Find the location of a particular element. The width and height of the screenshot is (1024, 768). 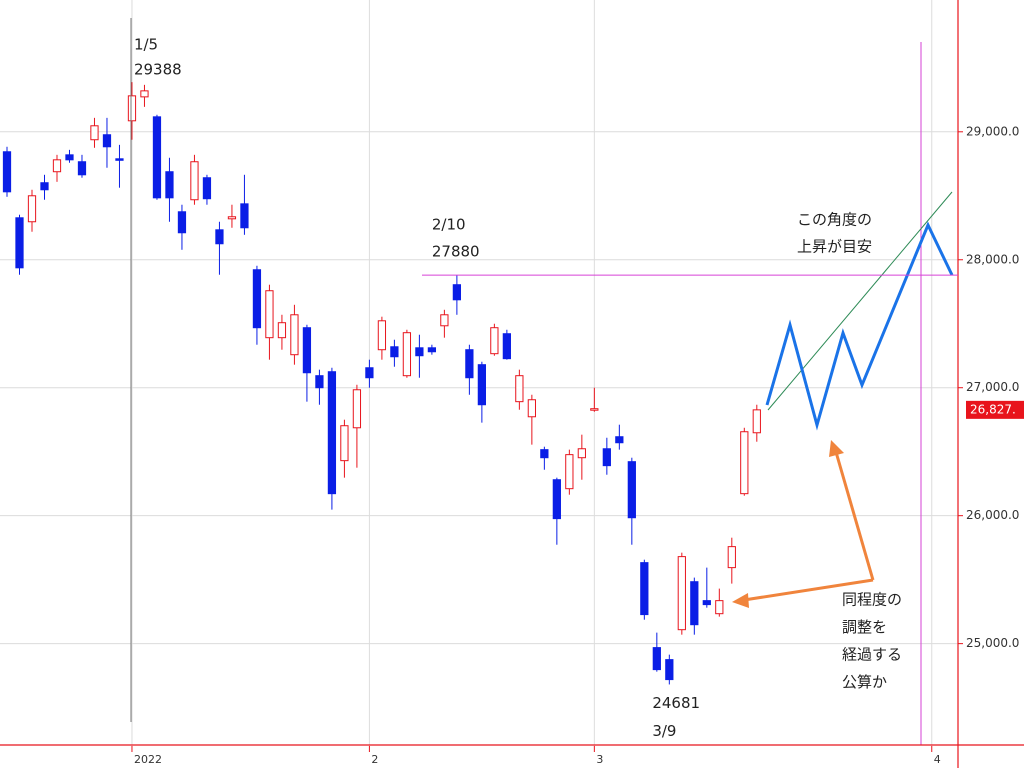

y-tick-label: 27,000.0 is located at coordinates (992, 387).